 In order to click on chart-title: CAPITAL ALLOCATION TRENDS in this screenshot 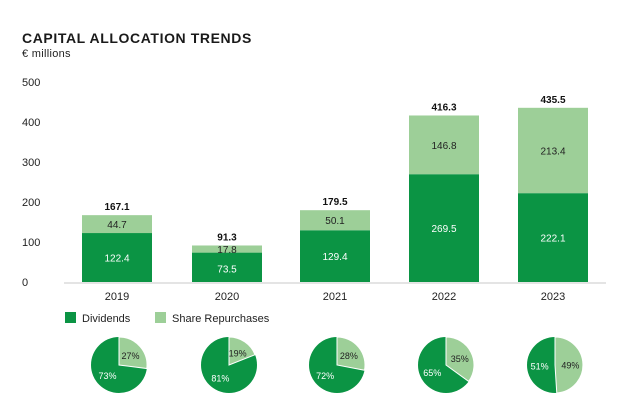, I will do `click(137, 38)`.